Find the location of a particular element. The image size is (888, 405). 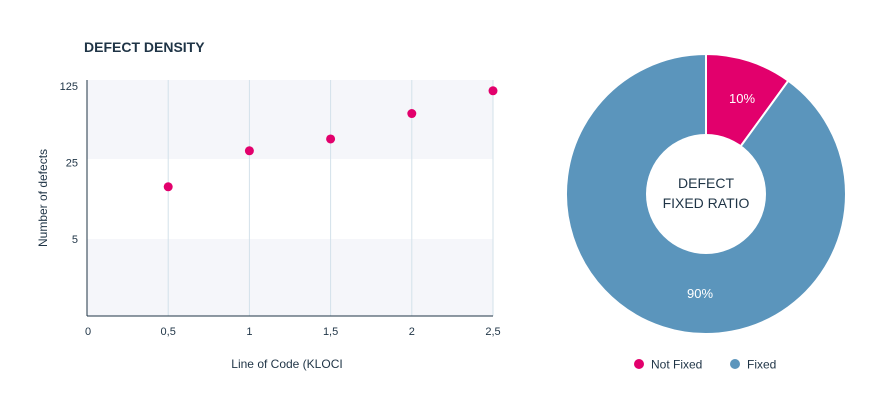

y-tick-label: 125 is located at coordinates (69, 87).